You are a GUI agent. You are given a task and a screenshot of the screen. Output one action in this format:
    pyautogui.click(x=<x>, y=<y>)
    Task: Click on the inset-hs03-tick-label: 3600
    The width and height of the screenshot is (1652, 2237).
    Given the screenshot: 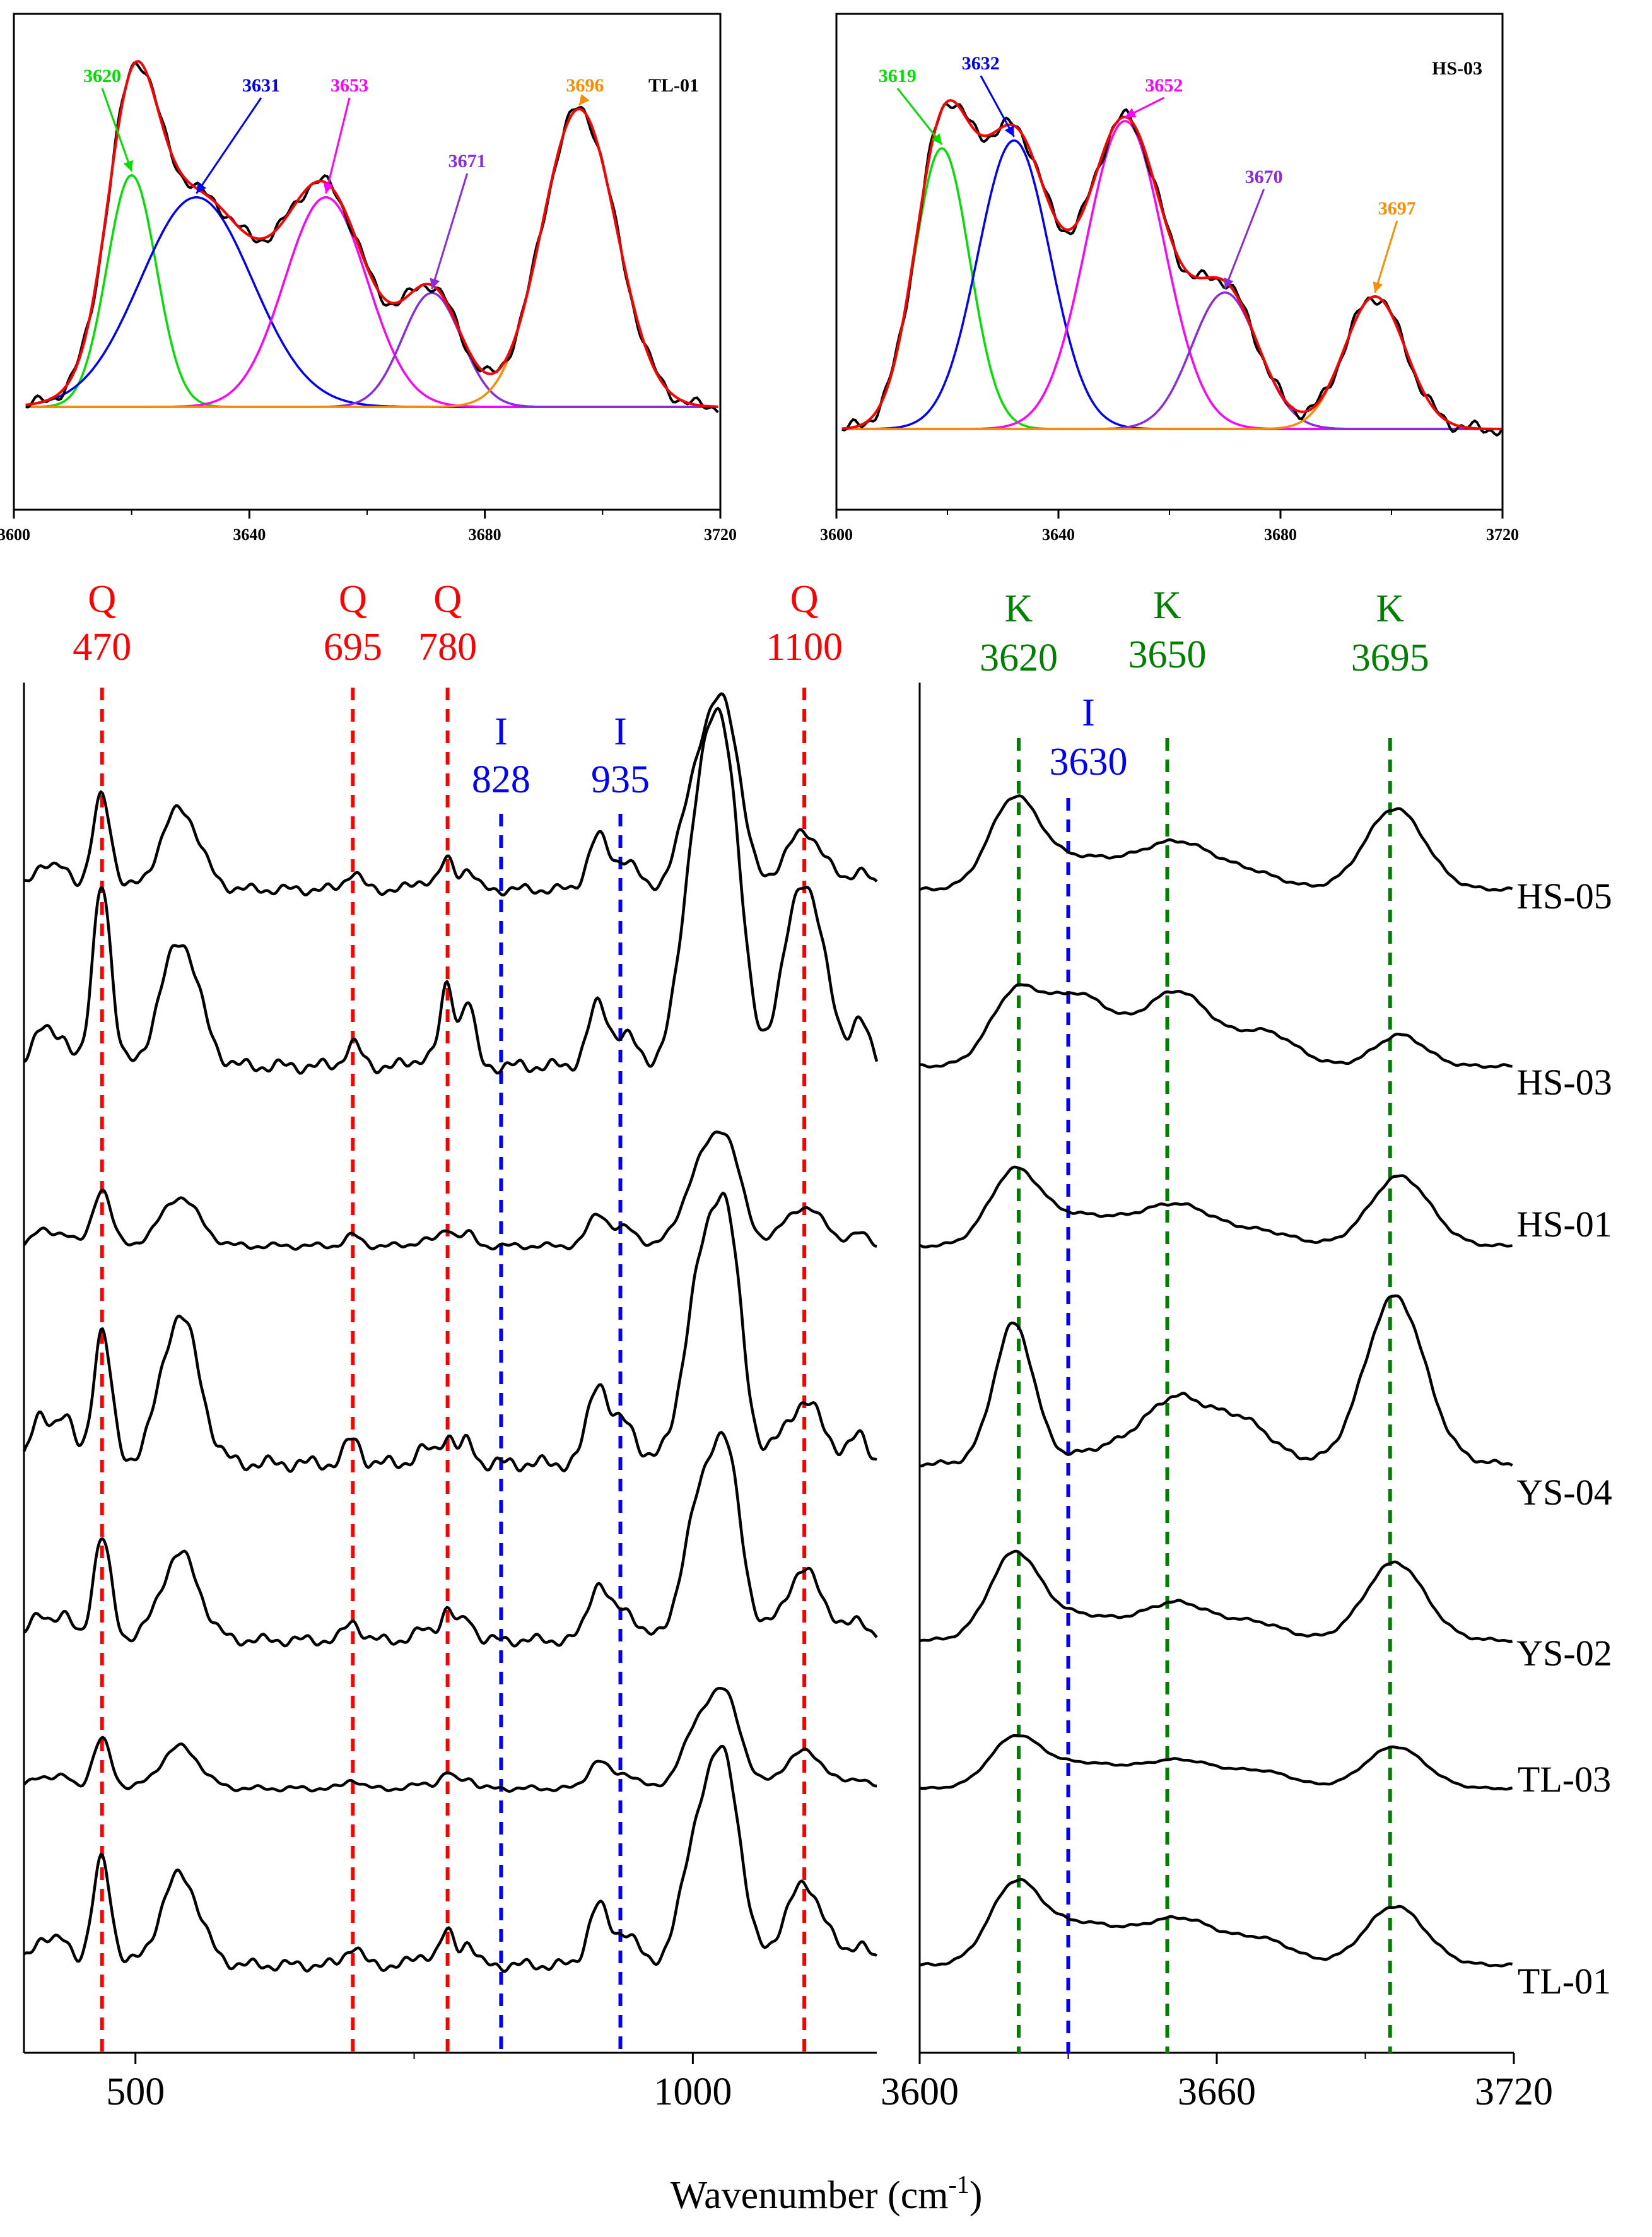 What is the action you would take?
    pyautogui.click(x=837, y=534)
    